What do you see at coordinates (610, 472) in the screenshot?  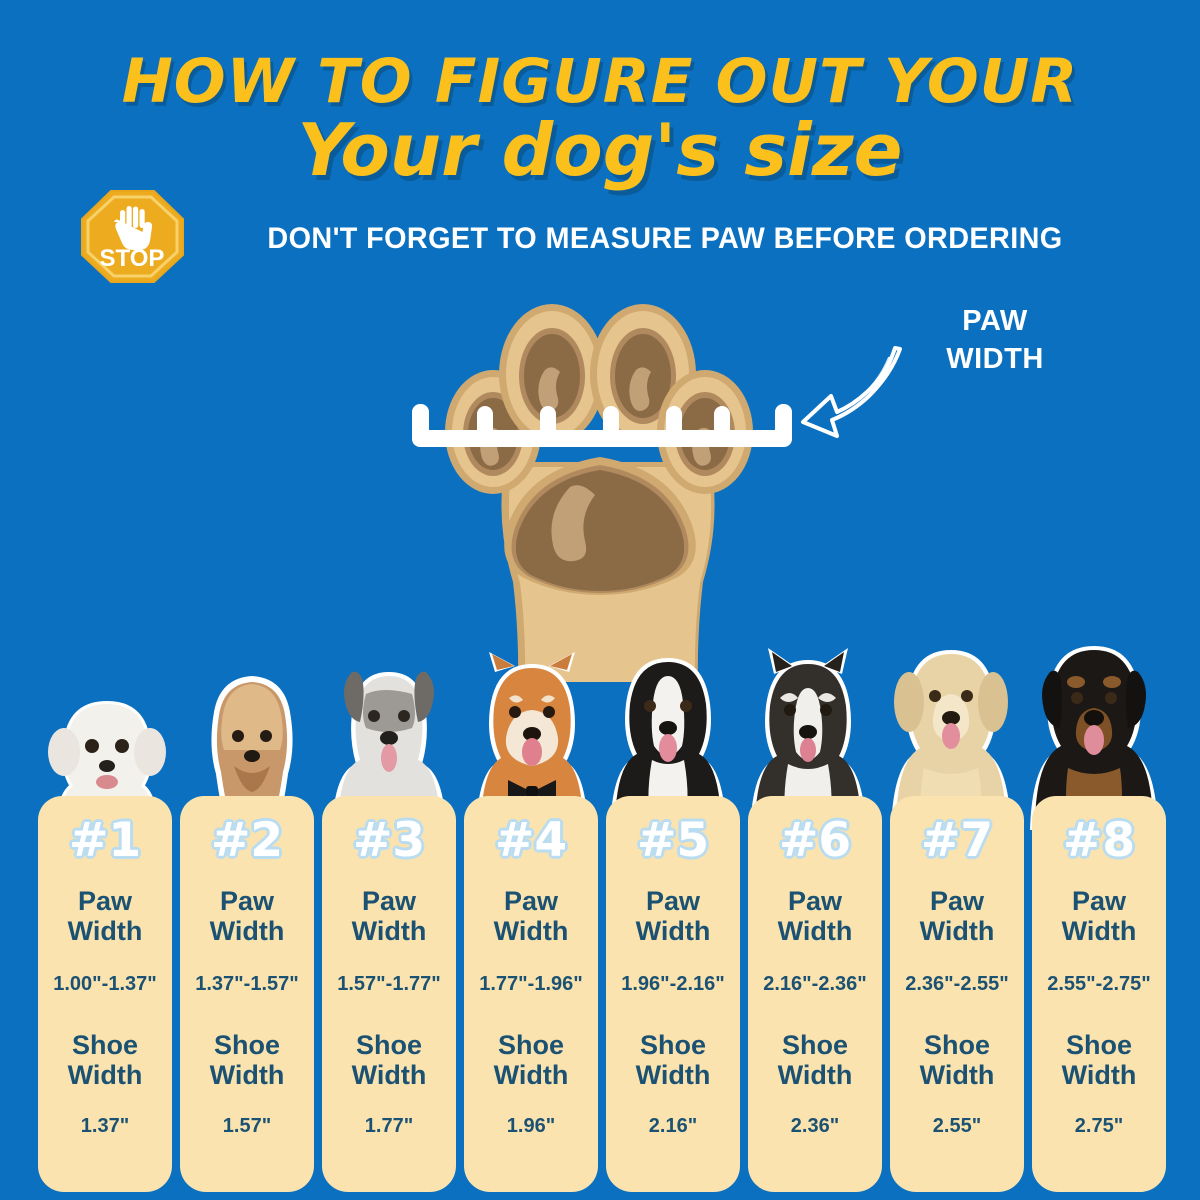 I see `dog-paw-icon` at bounding box center [610, 472].